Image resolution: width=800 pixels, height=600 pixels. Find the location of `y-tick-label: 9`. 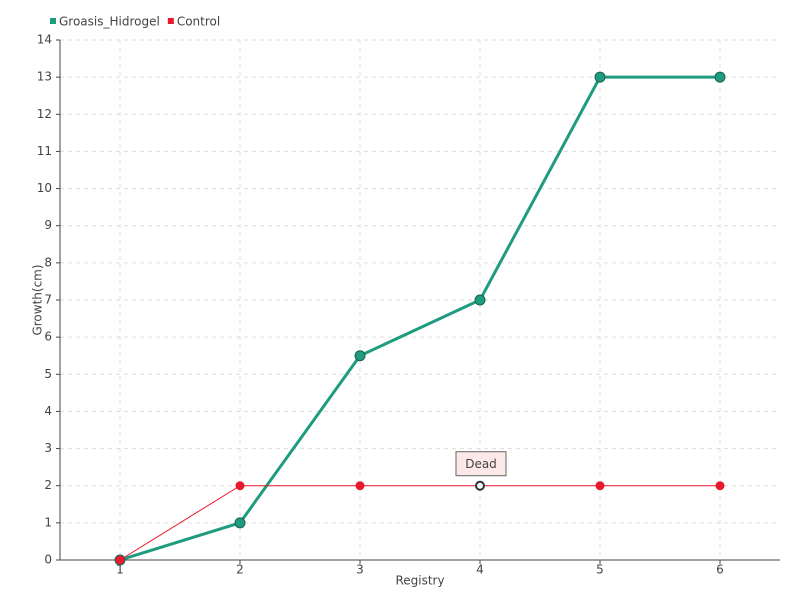

y-tick-label: 9 is located at coordinates (48, 225).